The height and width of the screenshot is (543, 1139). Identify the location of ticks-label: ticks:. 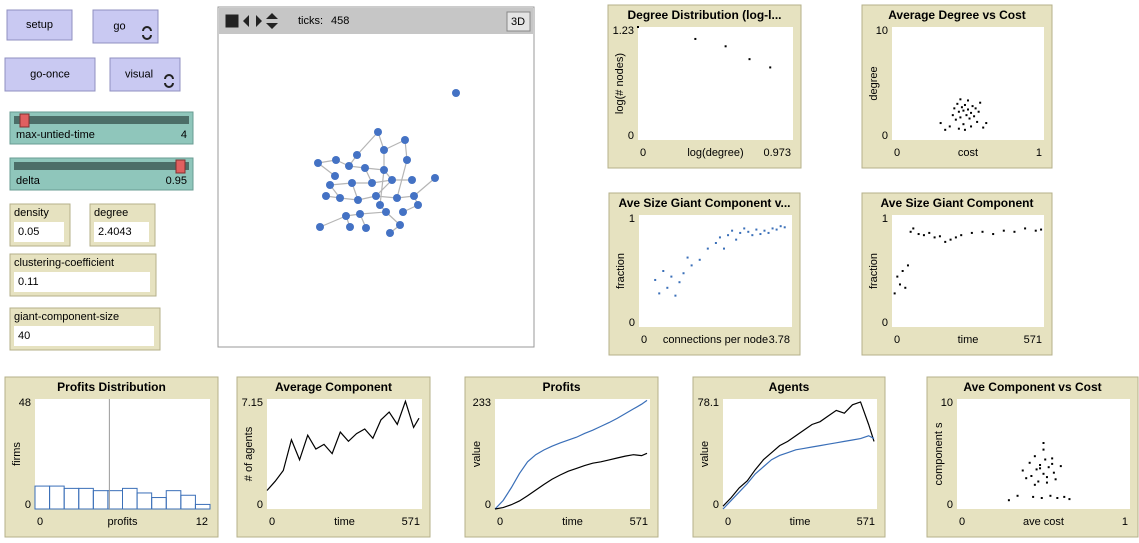
(310, 21).